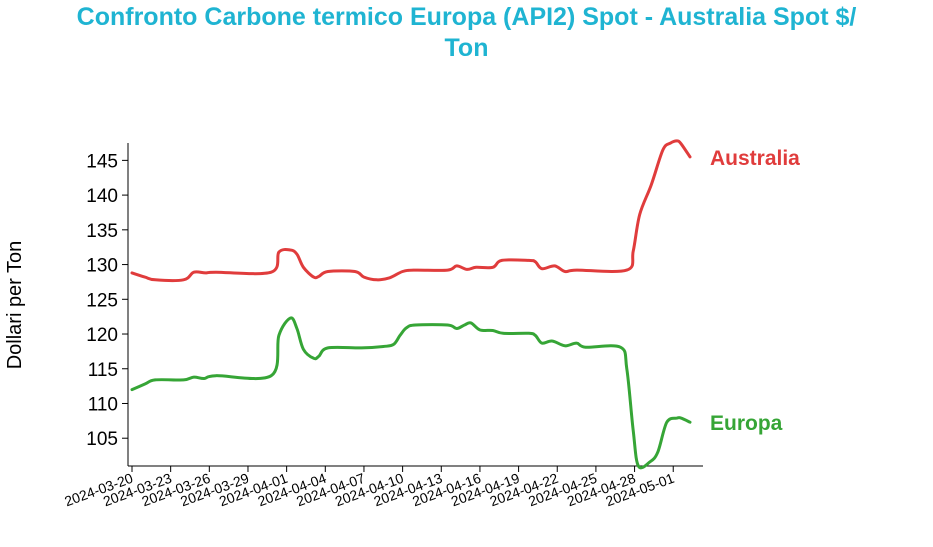 The height and width of the screenshot is (547, 933). I want to click on y-tick-label: 125, so click(102, 300).